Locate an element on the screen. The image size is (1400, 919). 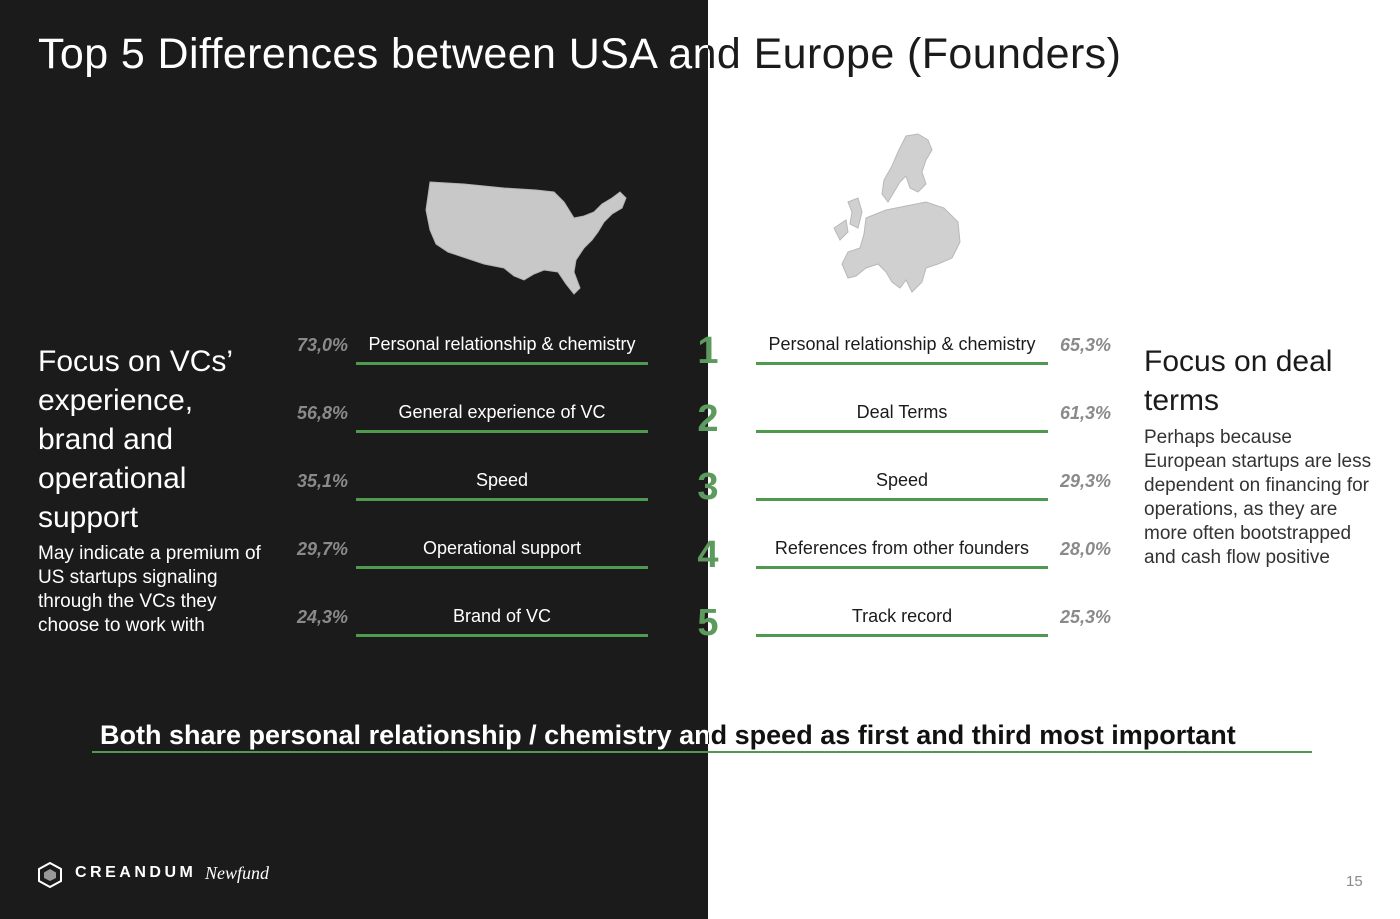
usa-factor-label: Operational support is located at coordinates (502, 553).